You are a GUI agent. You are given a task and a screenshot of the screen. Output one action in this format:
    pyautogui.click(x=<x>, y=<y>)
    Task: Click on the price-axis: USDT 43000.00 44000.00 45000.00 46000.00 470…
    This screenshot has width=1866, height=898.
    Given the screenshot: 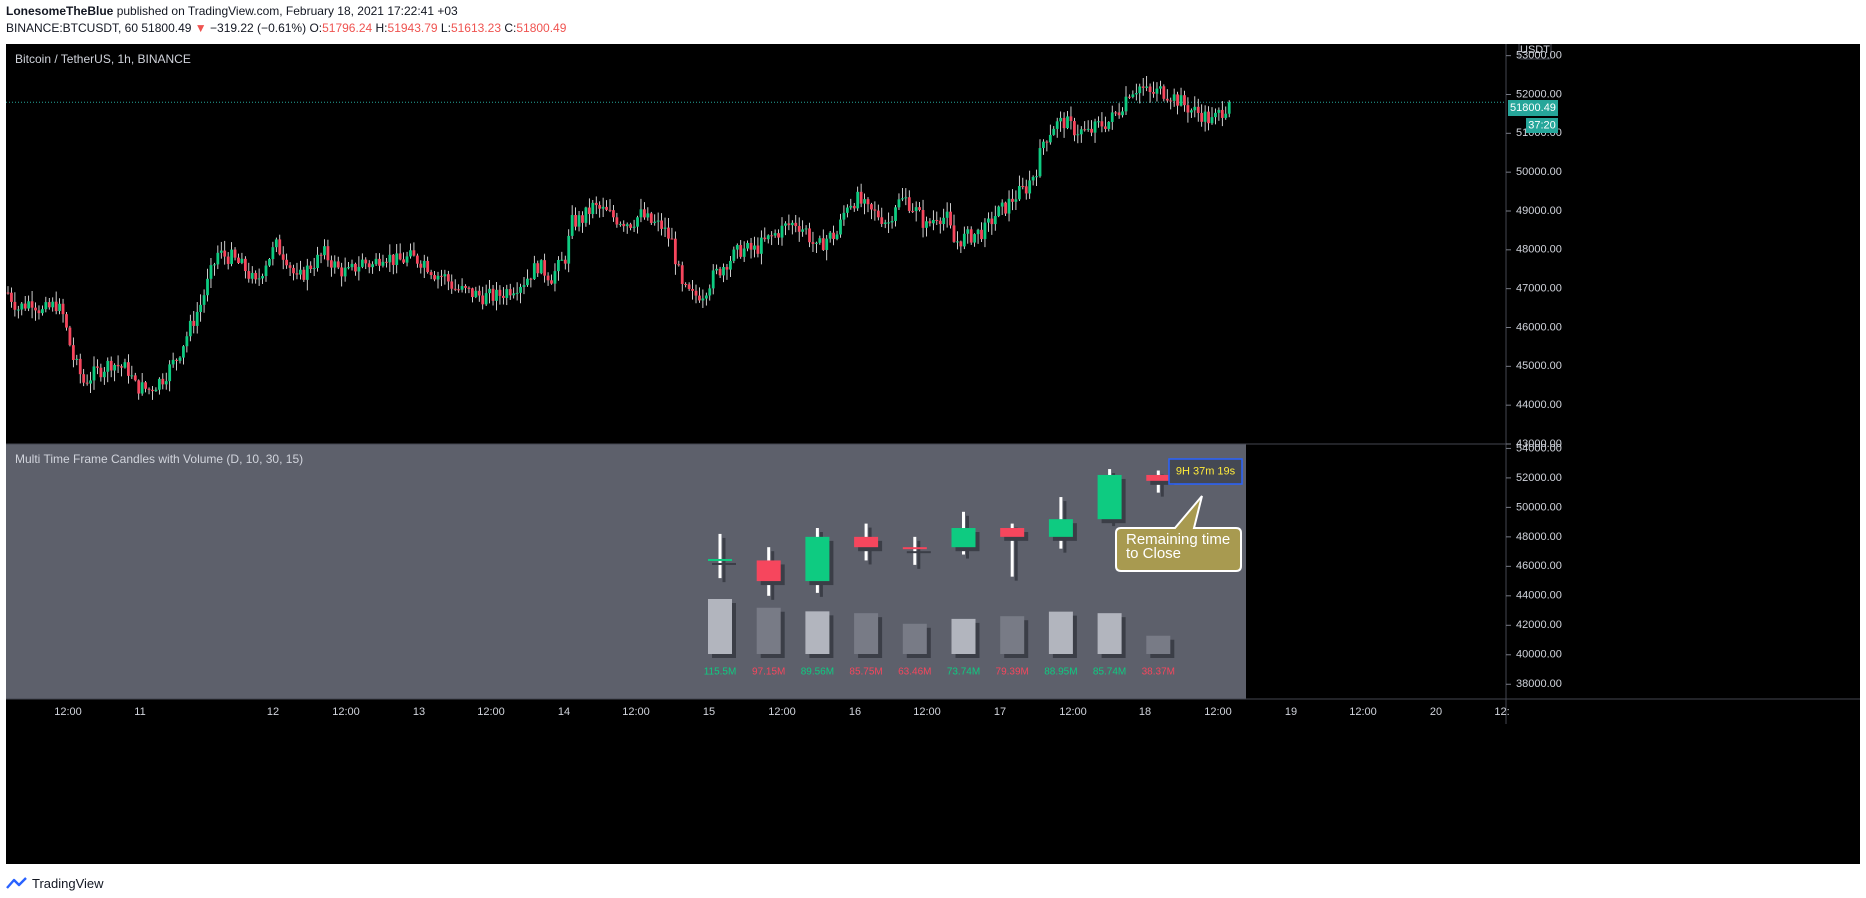 What is the action you would take?
    pyautogui.click(x=1533, y=382)
    